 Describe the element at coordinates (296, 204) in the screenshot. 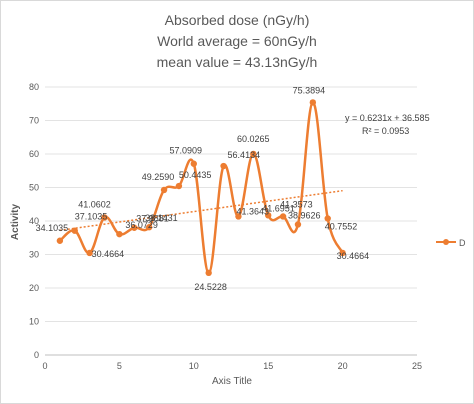

I see `data-label: 41.3573` at that location.